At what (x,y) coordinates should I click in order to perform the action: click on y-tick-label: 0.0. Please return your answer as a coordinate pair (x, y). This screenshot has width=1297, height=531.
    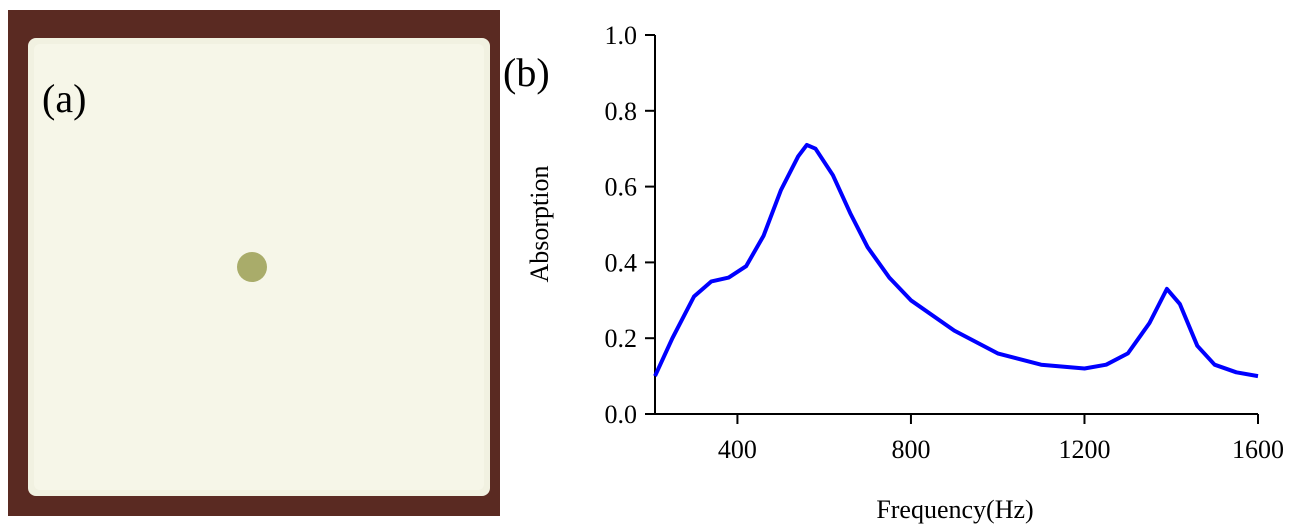
    Looking at the image, I should click on (621, 414).